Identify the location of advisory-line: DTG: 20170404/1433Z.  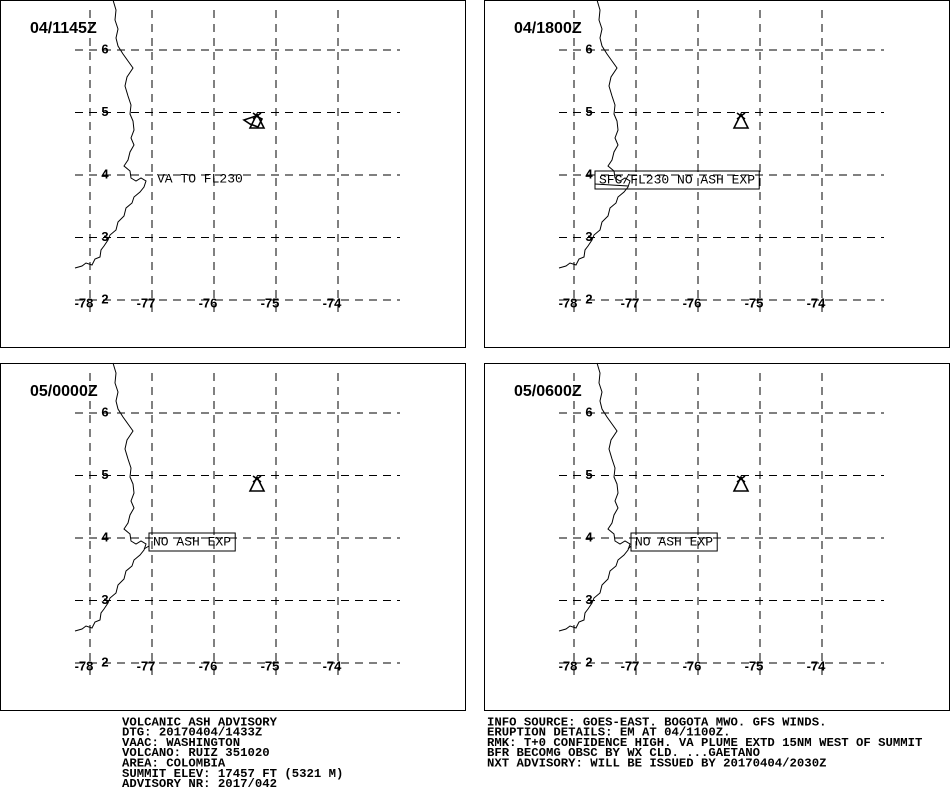
(192, 733).